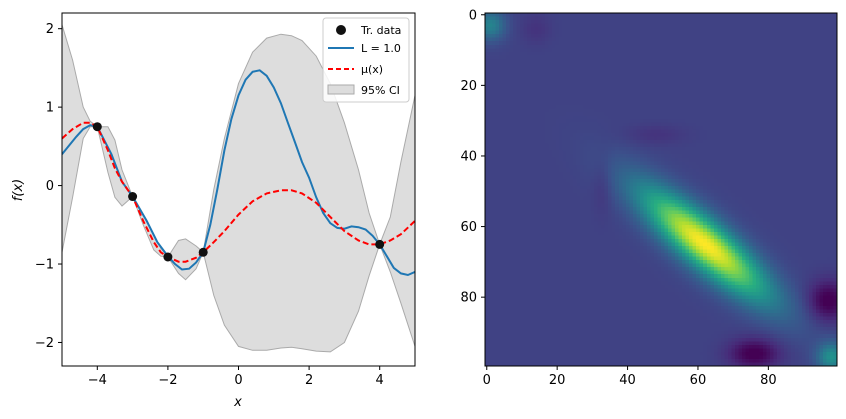 The image size is (846, 419). What do you see at coordinates (341, 30) in the screenshot?
I see `legend-train-marker` at bounding box center [341, 30].